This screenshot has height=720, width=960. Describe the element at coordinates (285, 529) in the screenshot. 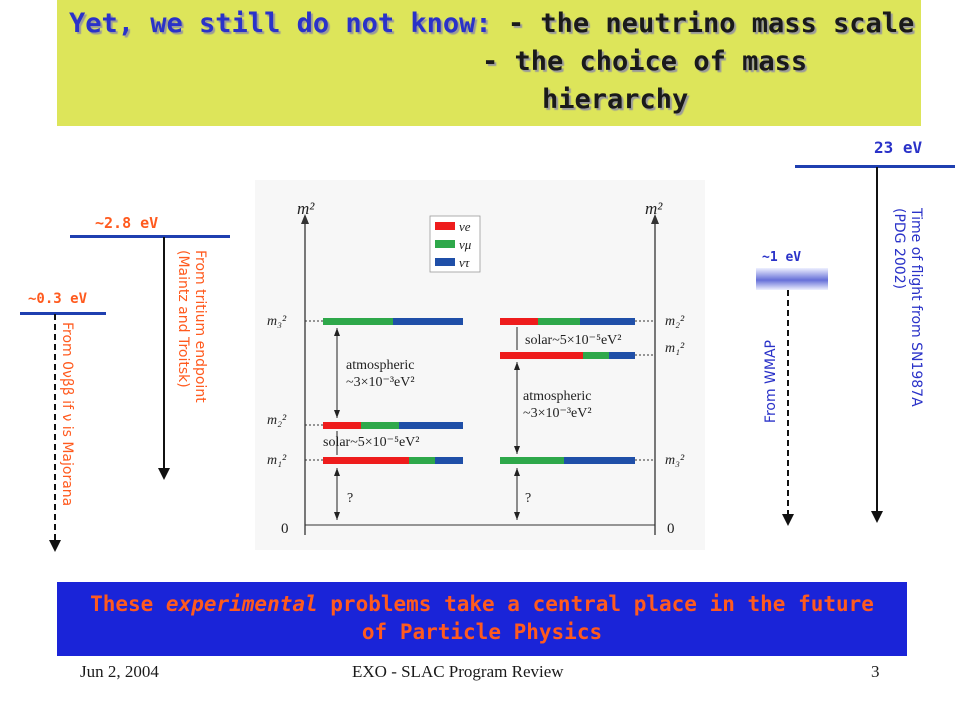

I see `left-zero-label: 0` at that location.